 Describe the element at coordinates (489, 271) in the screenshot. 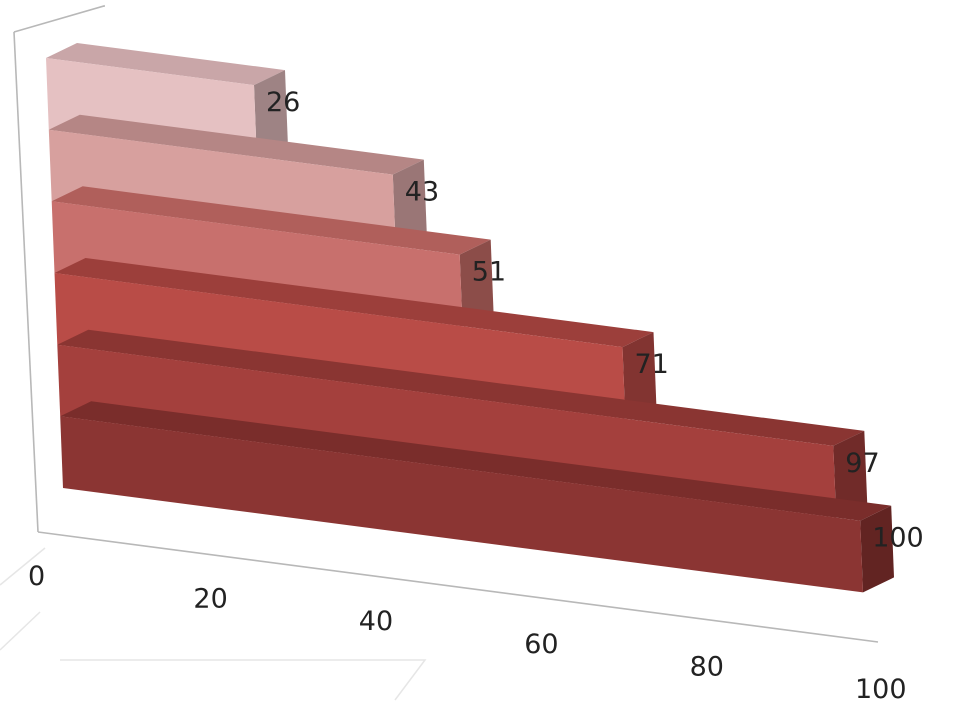

I see `data-label: 51` at that location.